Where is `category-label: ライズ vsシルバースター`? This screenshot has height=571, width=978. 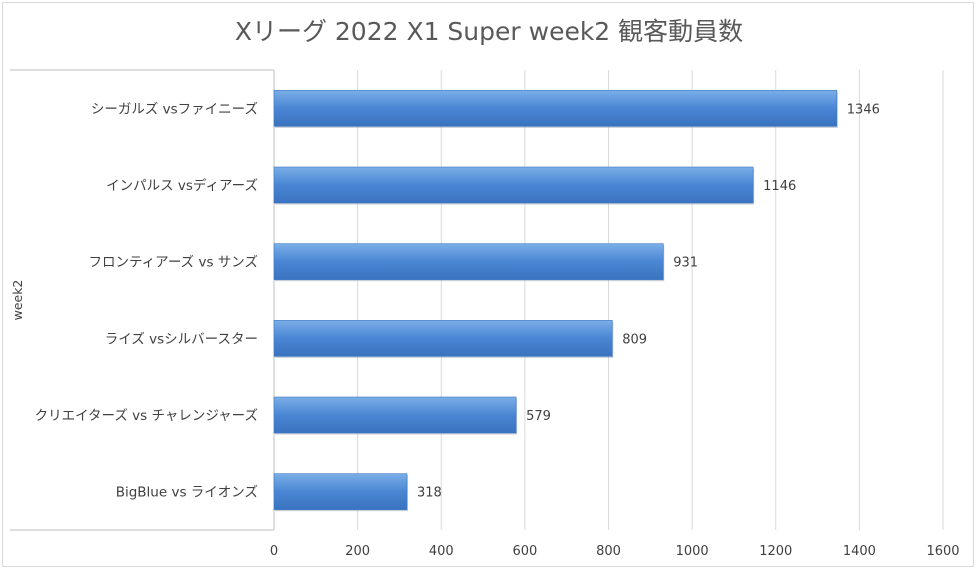 category-label: ライズ vsシルバースター is located at coordinates (181, 339).